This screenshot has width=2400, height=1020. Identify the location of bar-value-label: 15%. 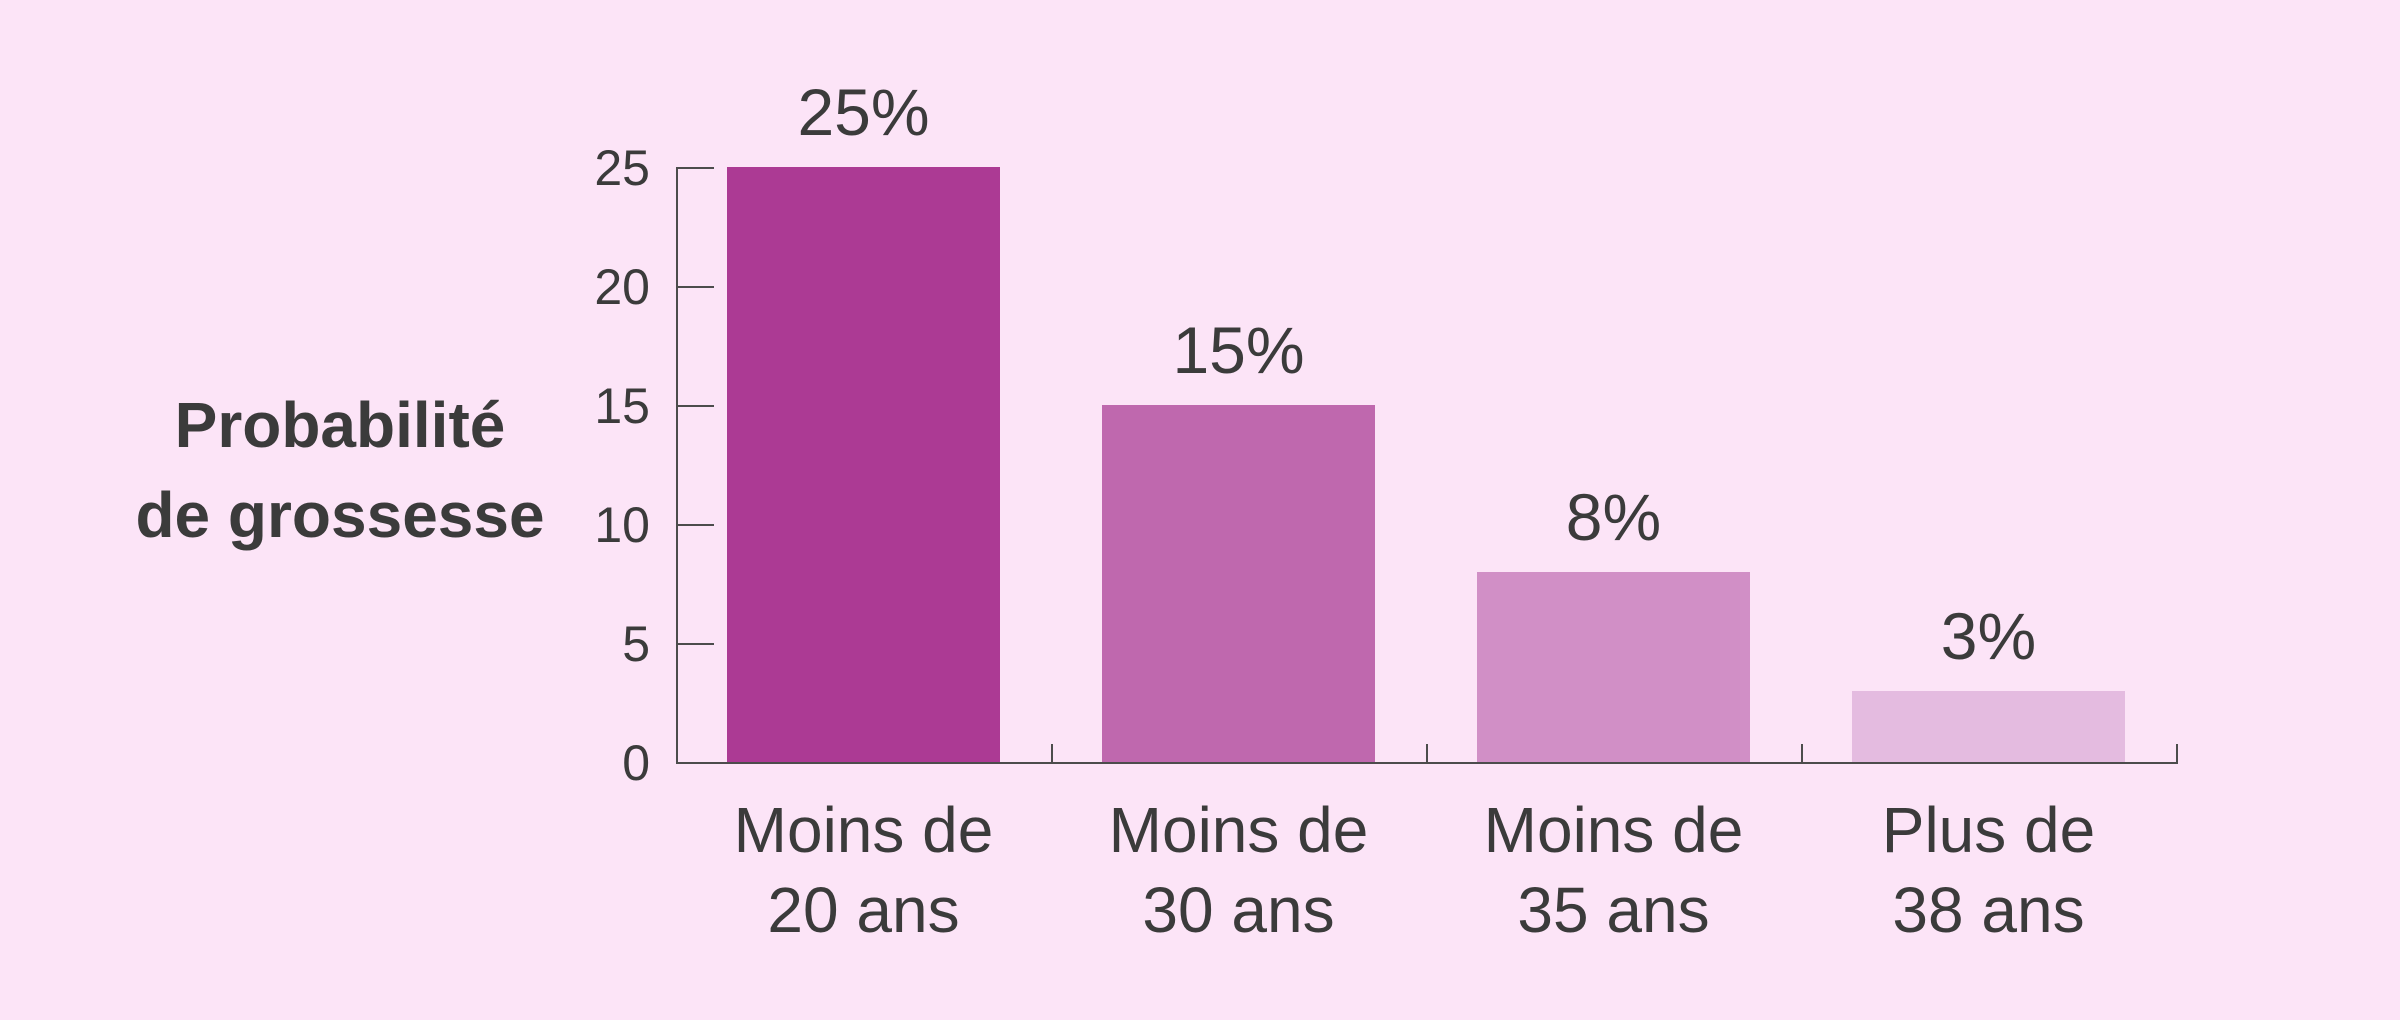
(1238, 350).